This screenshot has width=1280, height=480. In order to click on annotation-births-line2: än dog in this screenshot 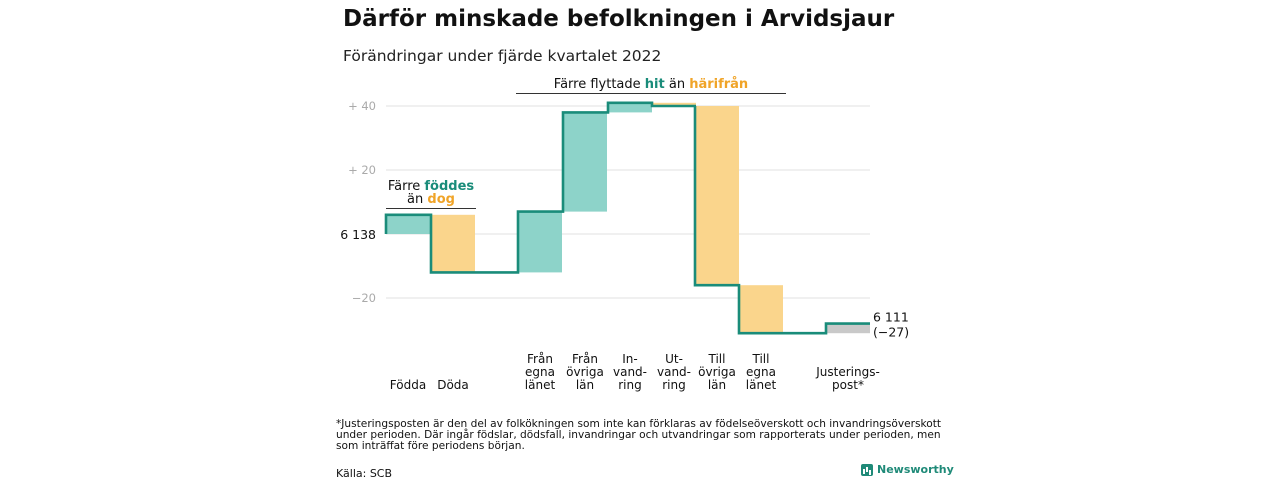, I will do `click(431, 199)`.